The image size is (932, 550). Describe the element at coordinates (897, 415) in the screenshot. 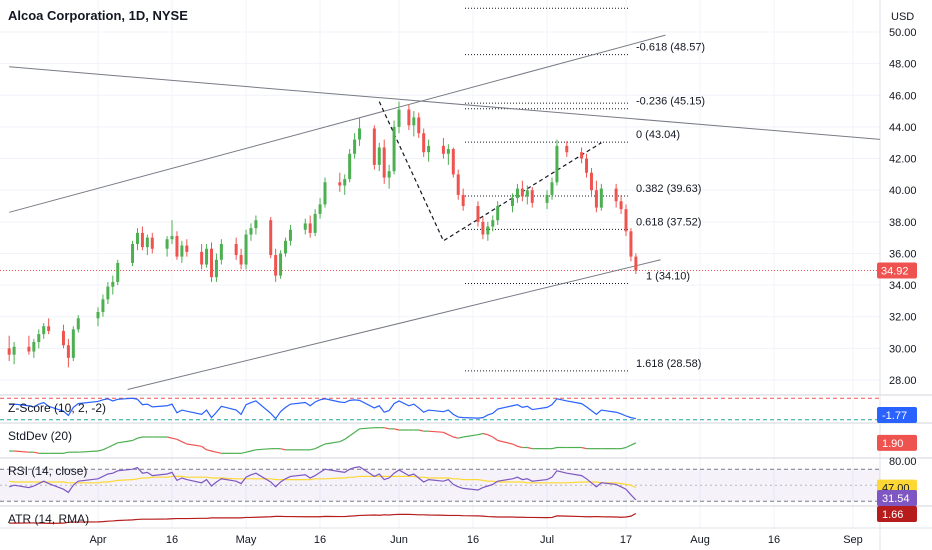

I see `zscore-badge` at that location.